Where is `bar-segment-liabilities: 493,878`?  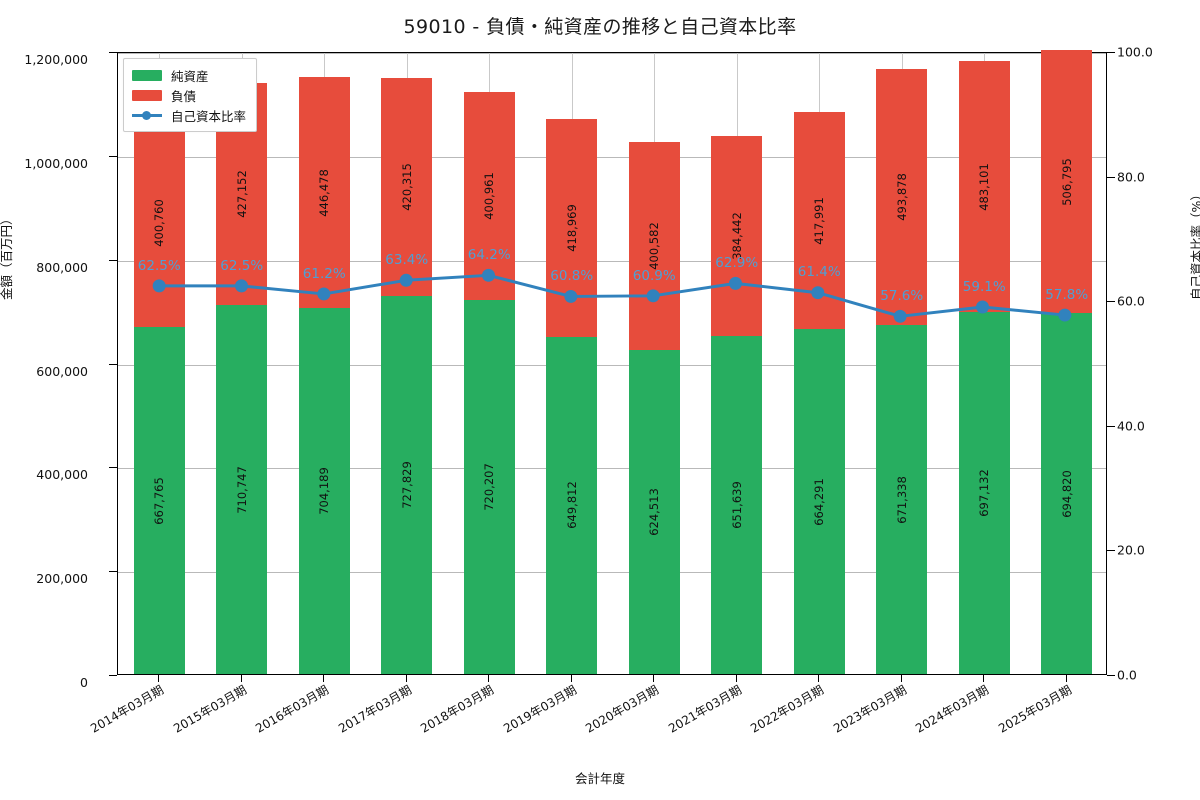 bar-segment-liabilities: 493,878 is located at coordinates (902, 197).